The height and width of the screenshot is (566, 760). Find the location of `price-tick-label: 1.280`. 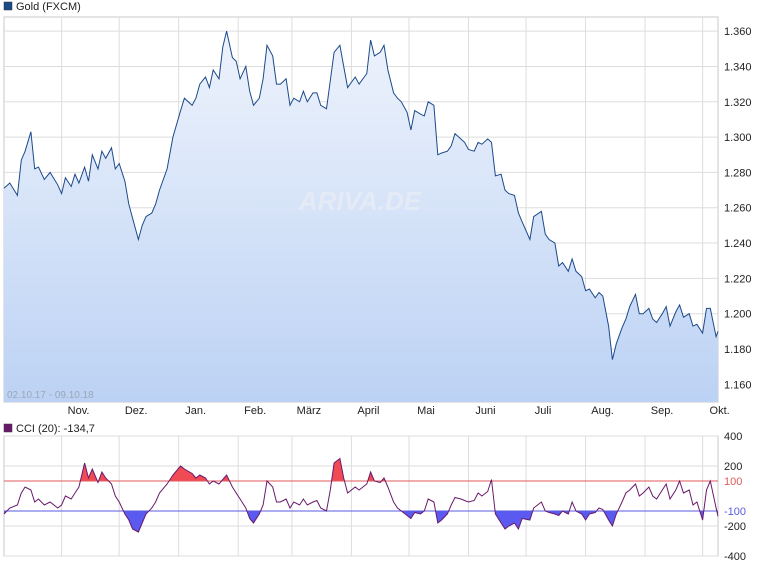

price-tick-label: 1.280 is located at coordinates (738, 173).